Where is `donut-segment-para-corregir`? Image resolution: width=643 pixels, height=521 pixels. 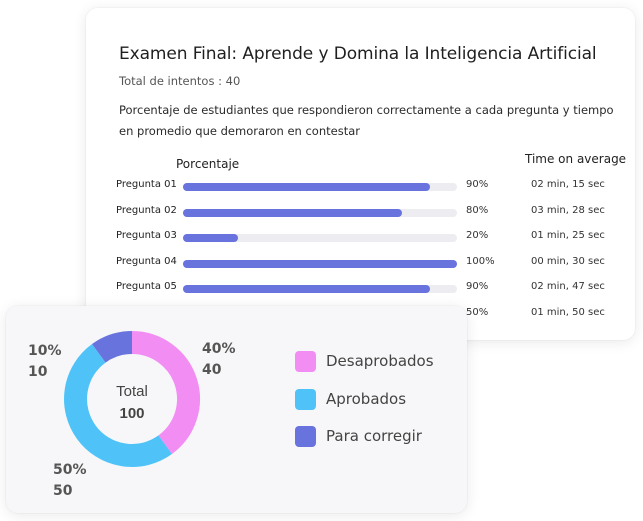 donut-segment-para-corregir is located at coordinates (112, 347).